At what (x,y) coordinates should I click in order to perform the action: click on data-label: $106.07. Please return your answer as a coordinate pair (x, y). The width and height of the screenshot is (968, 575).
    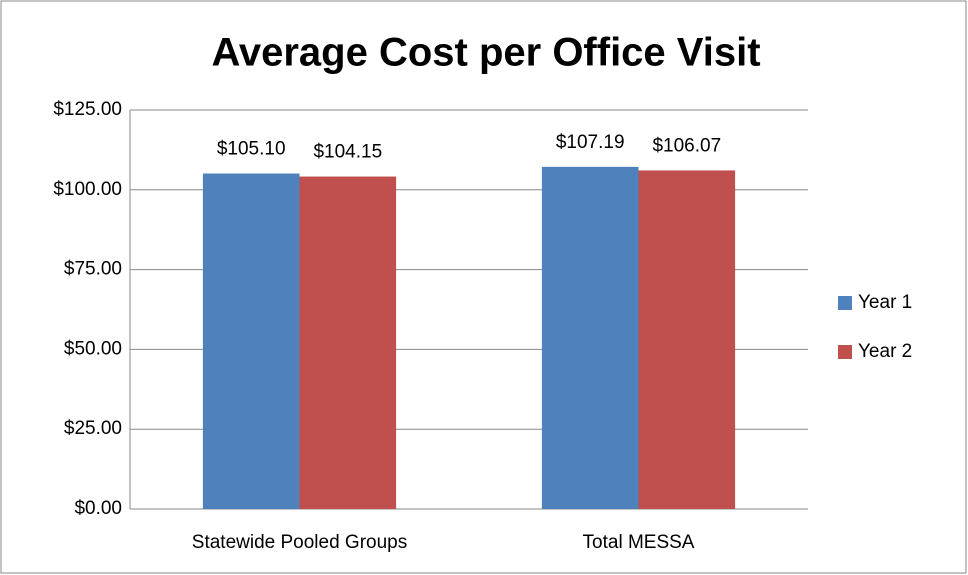
    Looking at the image, I should click on (686, 145).